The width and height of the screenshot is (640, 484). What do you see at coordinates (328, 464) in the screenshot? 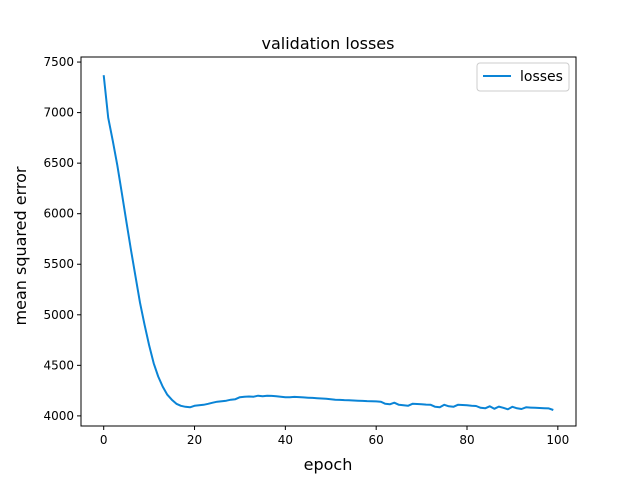
I see `x-axis-label: epoch` at bounding box center [328, 464].